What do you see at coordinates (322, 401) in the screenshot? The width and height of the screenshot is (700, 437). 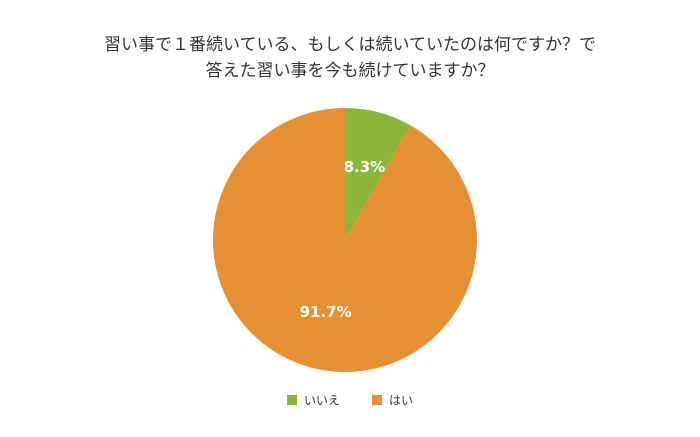 I see `legend-label: いいえ` at bounding box center [322, 401].